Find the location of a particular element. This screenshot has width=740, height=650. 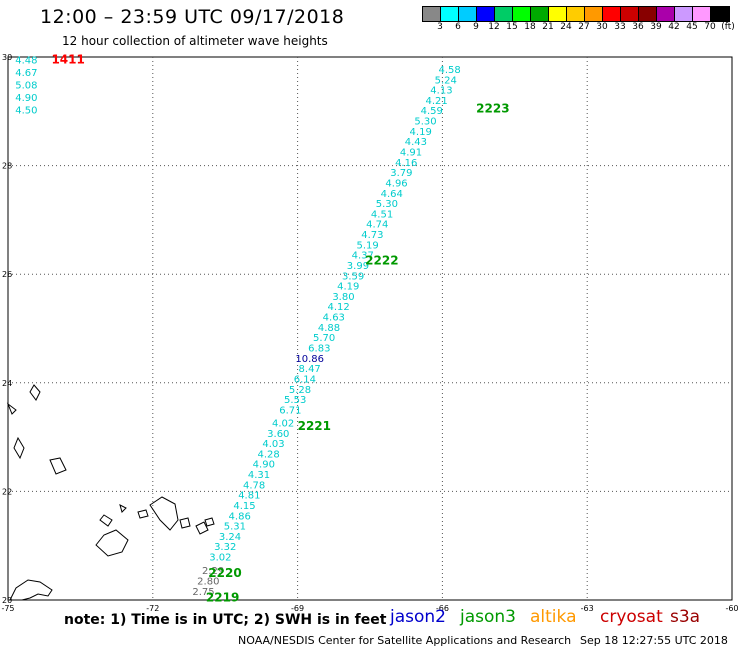

scale-label: 15 is located at coordinates (512, 27).